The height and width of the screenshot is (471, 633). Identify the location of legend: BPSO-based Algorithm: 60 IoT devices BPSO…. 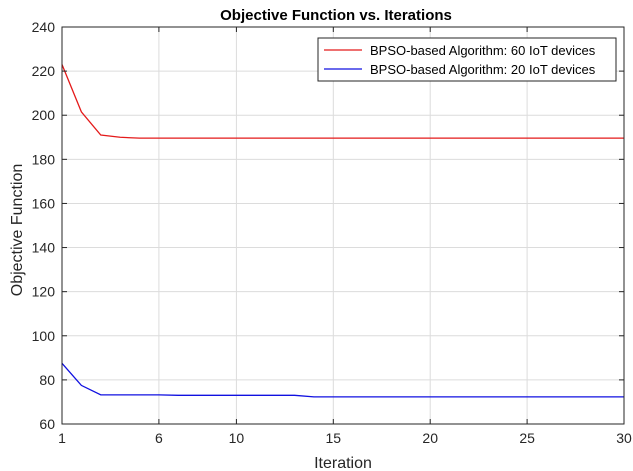
(467, 59).